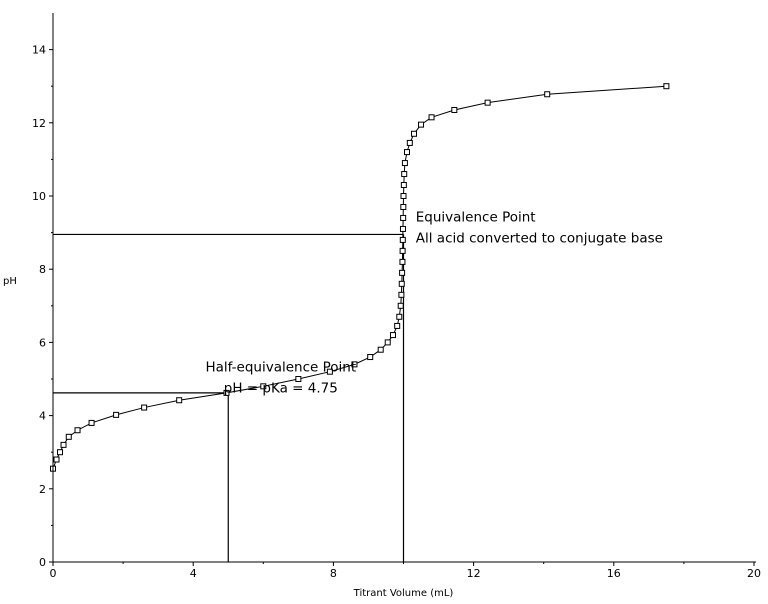 This screenshot has height=604, width=768. Describe the element at coordinates (754, 573) in the screenshot. I see `x-tick-label: 20` at that location.